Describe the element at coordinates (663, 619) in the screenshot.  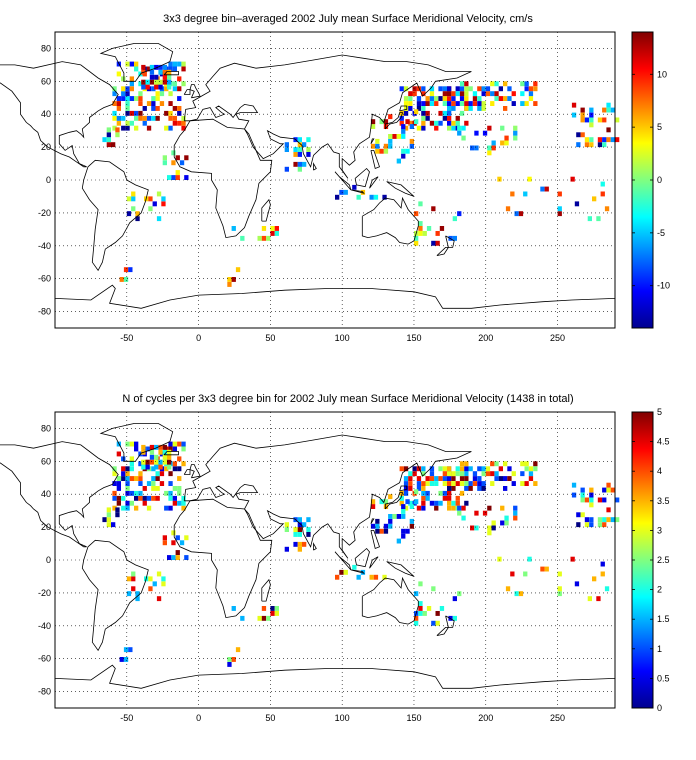
I see `colorbar-tick-label: 1.5` at that location.